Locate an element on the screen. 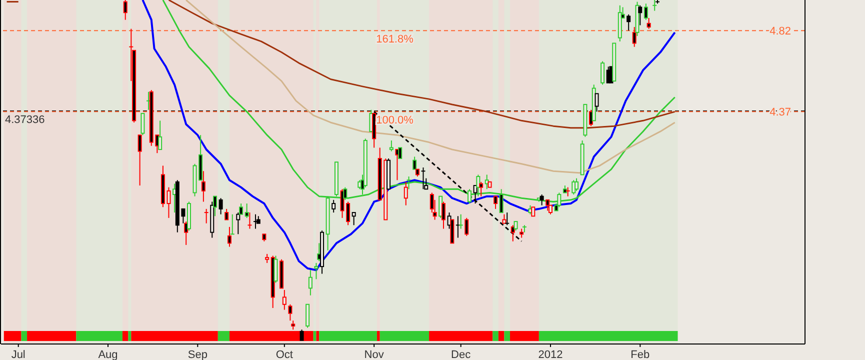 The width and height of the screenshot is (865, 360). y-tick-label: 4.37 is located at coordinates (780, 112).